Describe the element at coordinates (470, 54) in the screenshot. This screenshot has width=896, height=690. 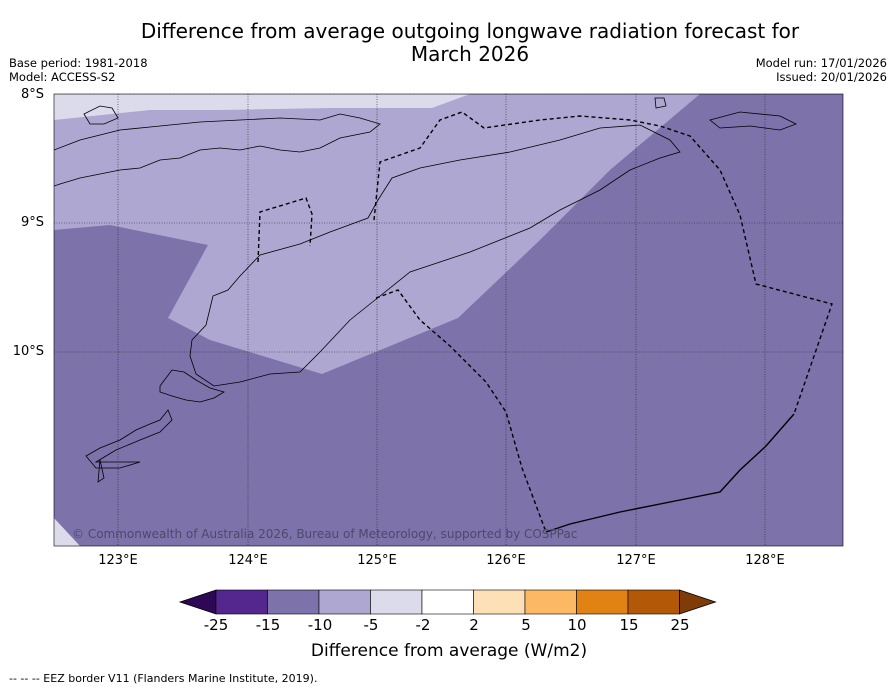
I see `title-line-2: March 2026` at that location.